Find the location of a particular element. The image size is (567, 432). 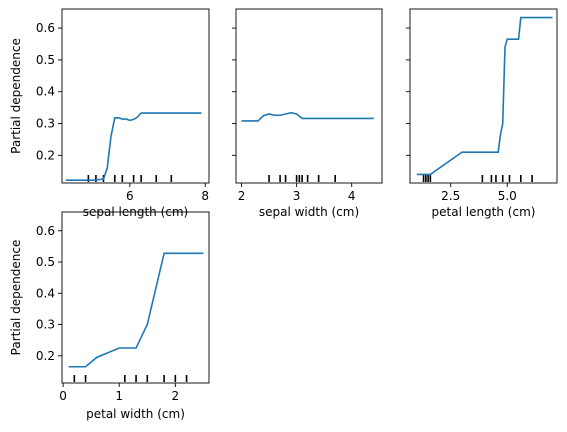

x-tick-label: 2.5 is located at coordinates (450, 196).